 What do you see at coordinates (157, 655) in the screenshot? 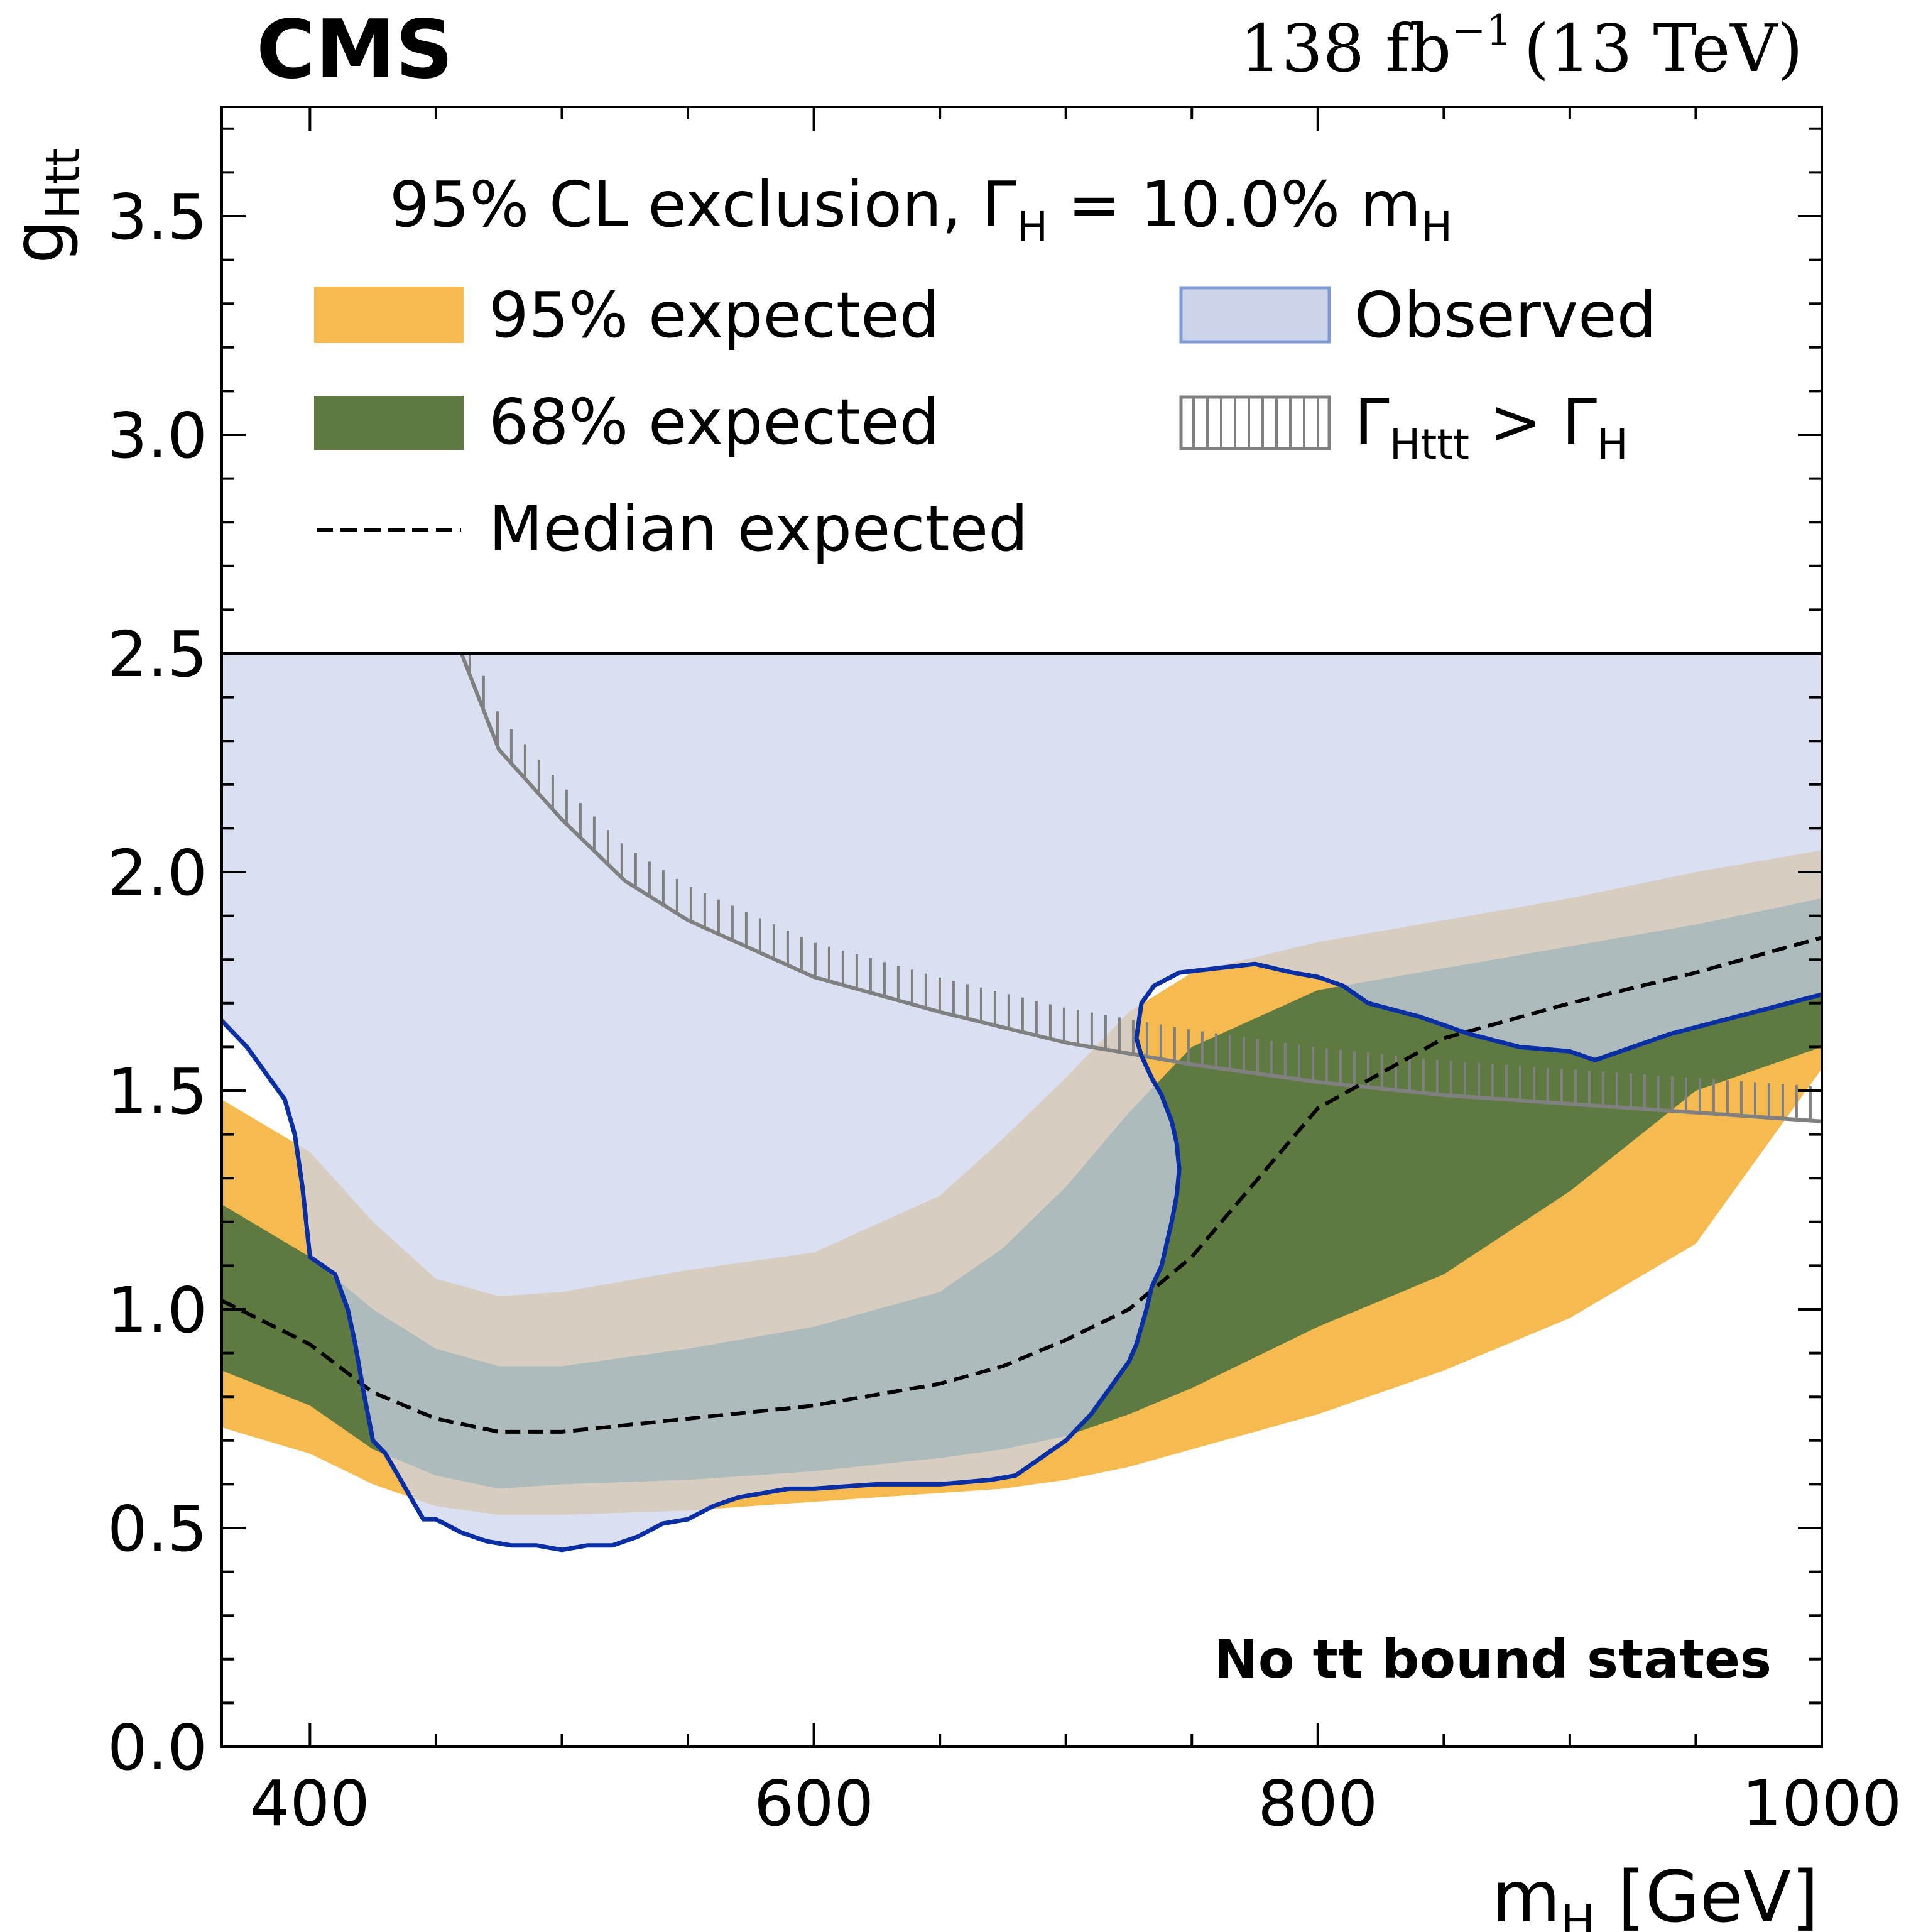
I see `y-tick-label: 2.5` at bounding box center [157, 655].